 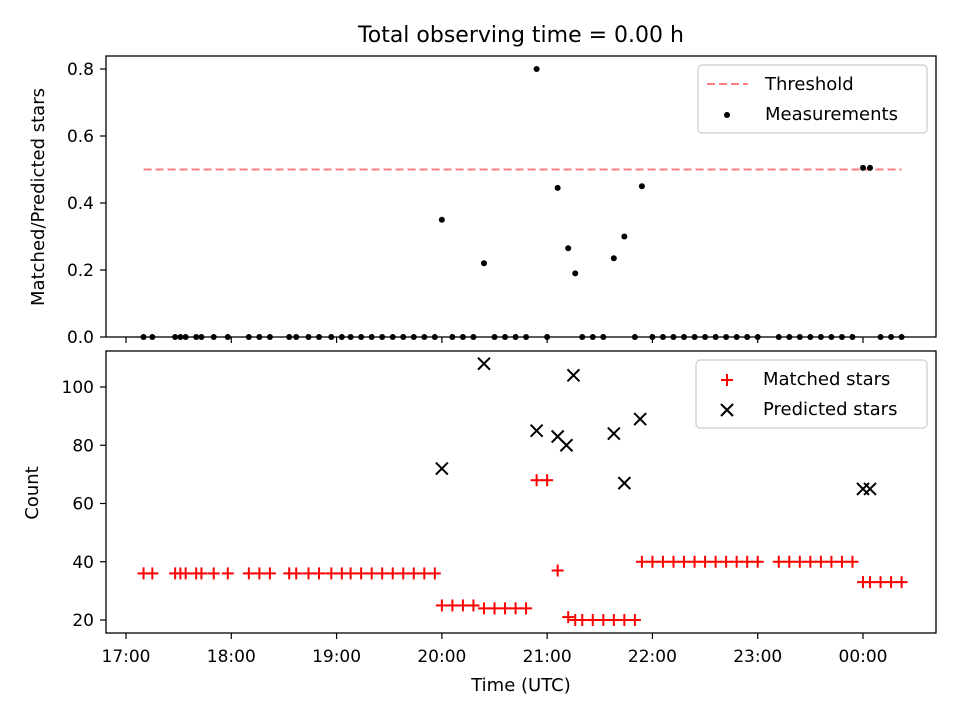 What do you see at coordinates (126, 657) in the screenshot?
I see `x-tick-label: 17:00` at bounding box center [126, 657].